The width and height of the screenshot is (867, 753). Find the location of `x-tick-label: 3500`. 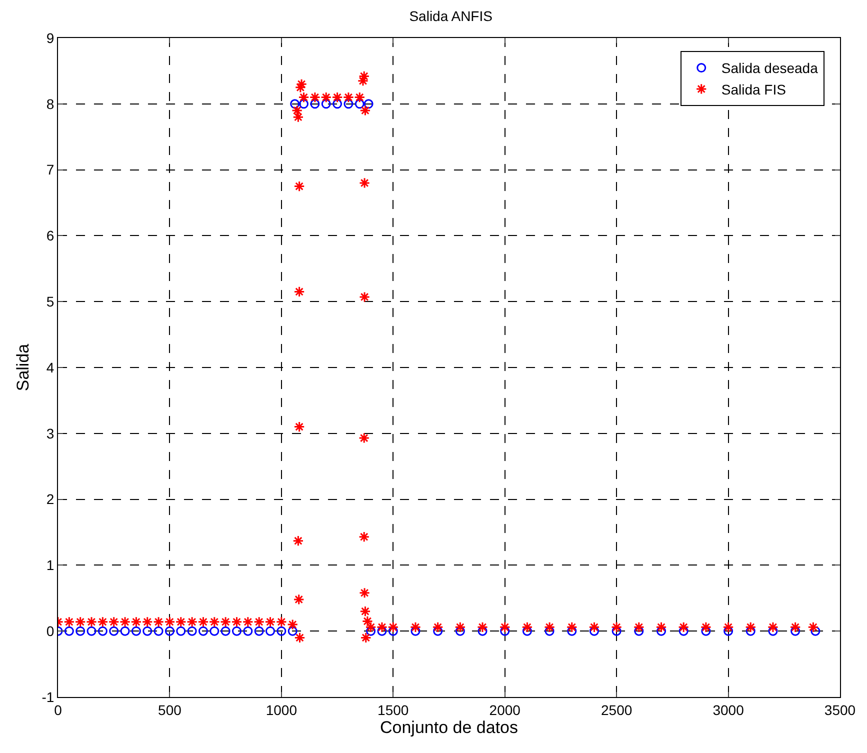

x-tick-label: 3500 is located at coordinates (840, 710).